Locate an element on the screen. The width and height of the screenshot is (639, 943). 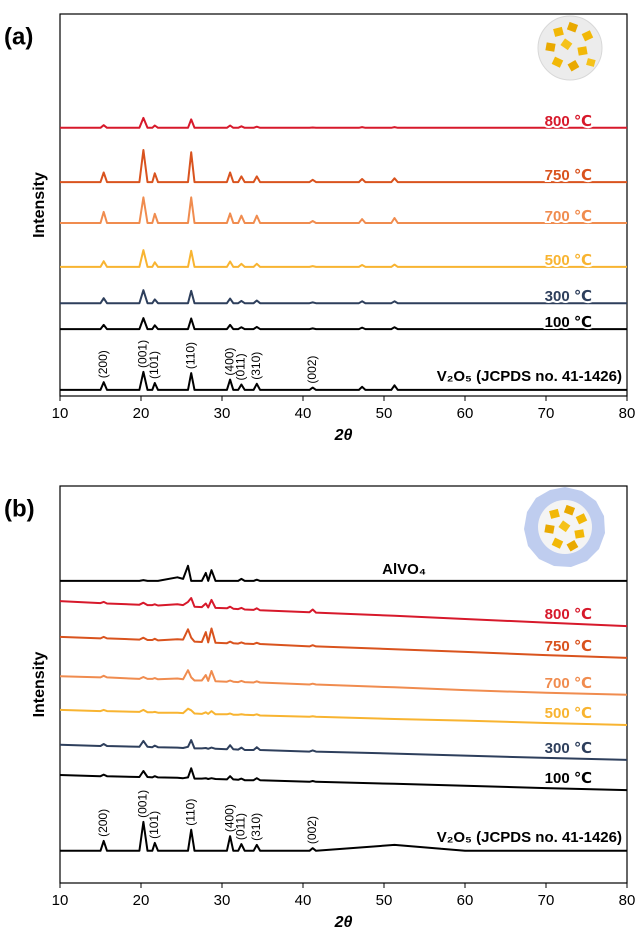
icon-b is located at coordinates (564, 527).